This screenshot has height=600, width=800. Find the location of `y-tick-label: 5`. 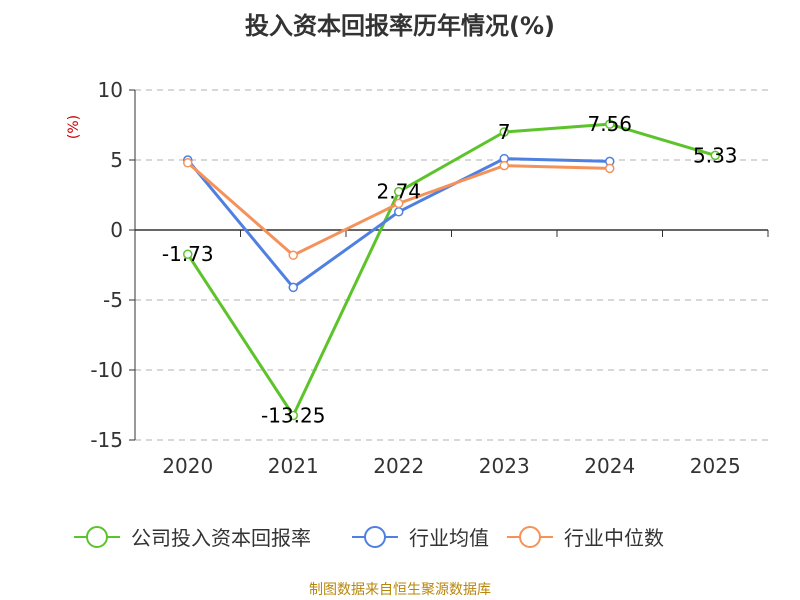

y-tick-label: 5 is located at coordinates (116, 160).